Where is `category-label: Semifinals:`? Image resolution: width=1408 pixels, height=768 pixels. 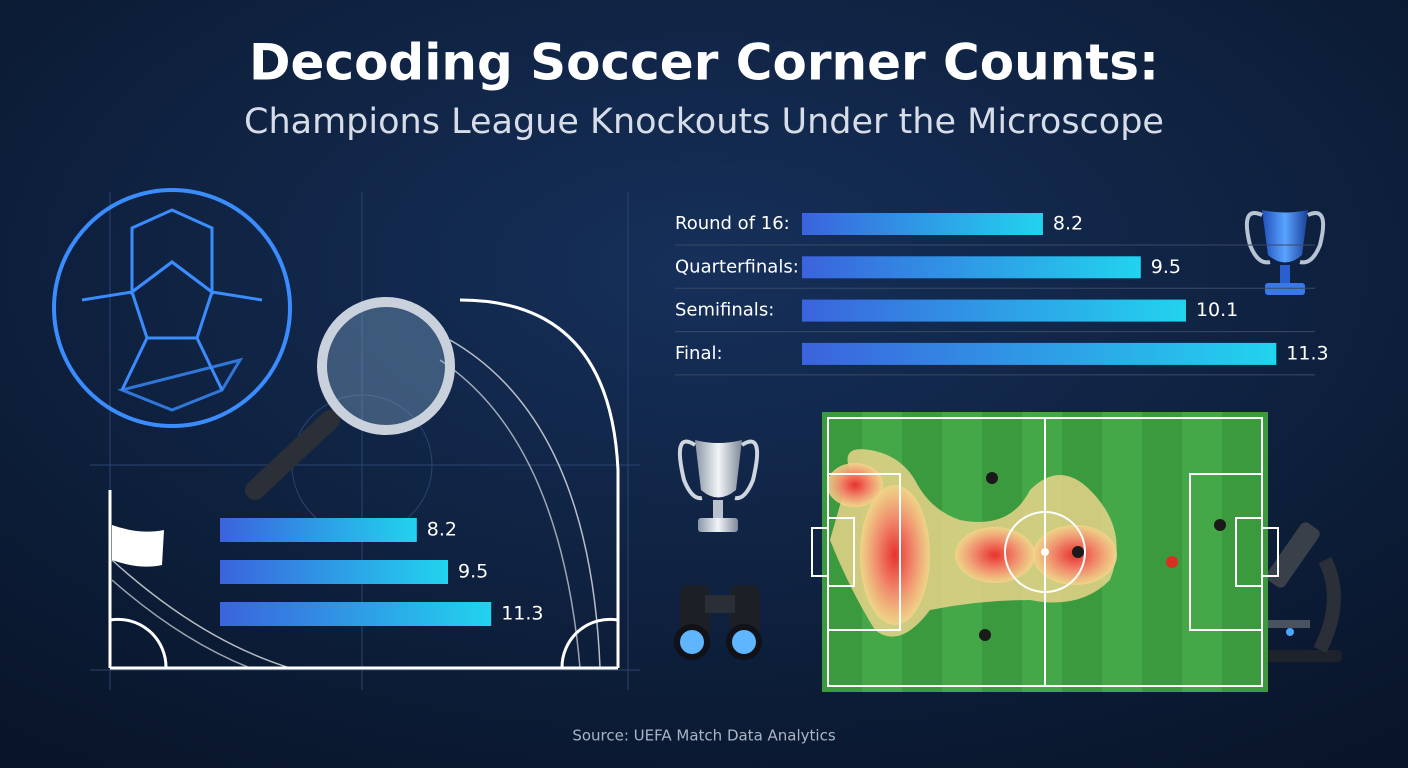
category-label: Semifinals: is located at coordinates (724, 310).